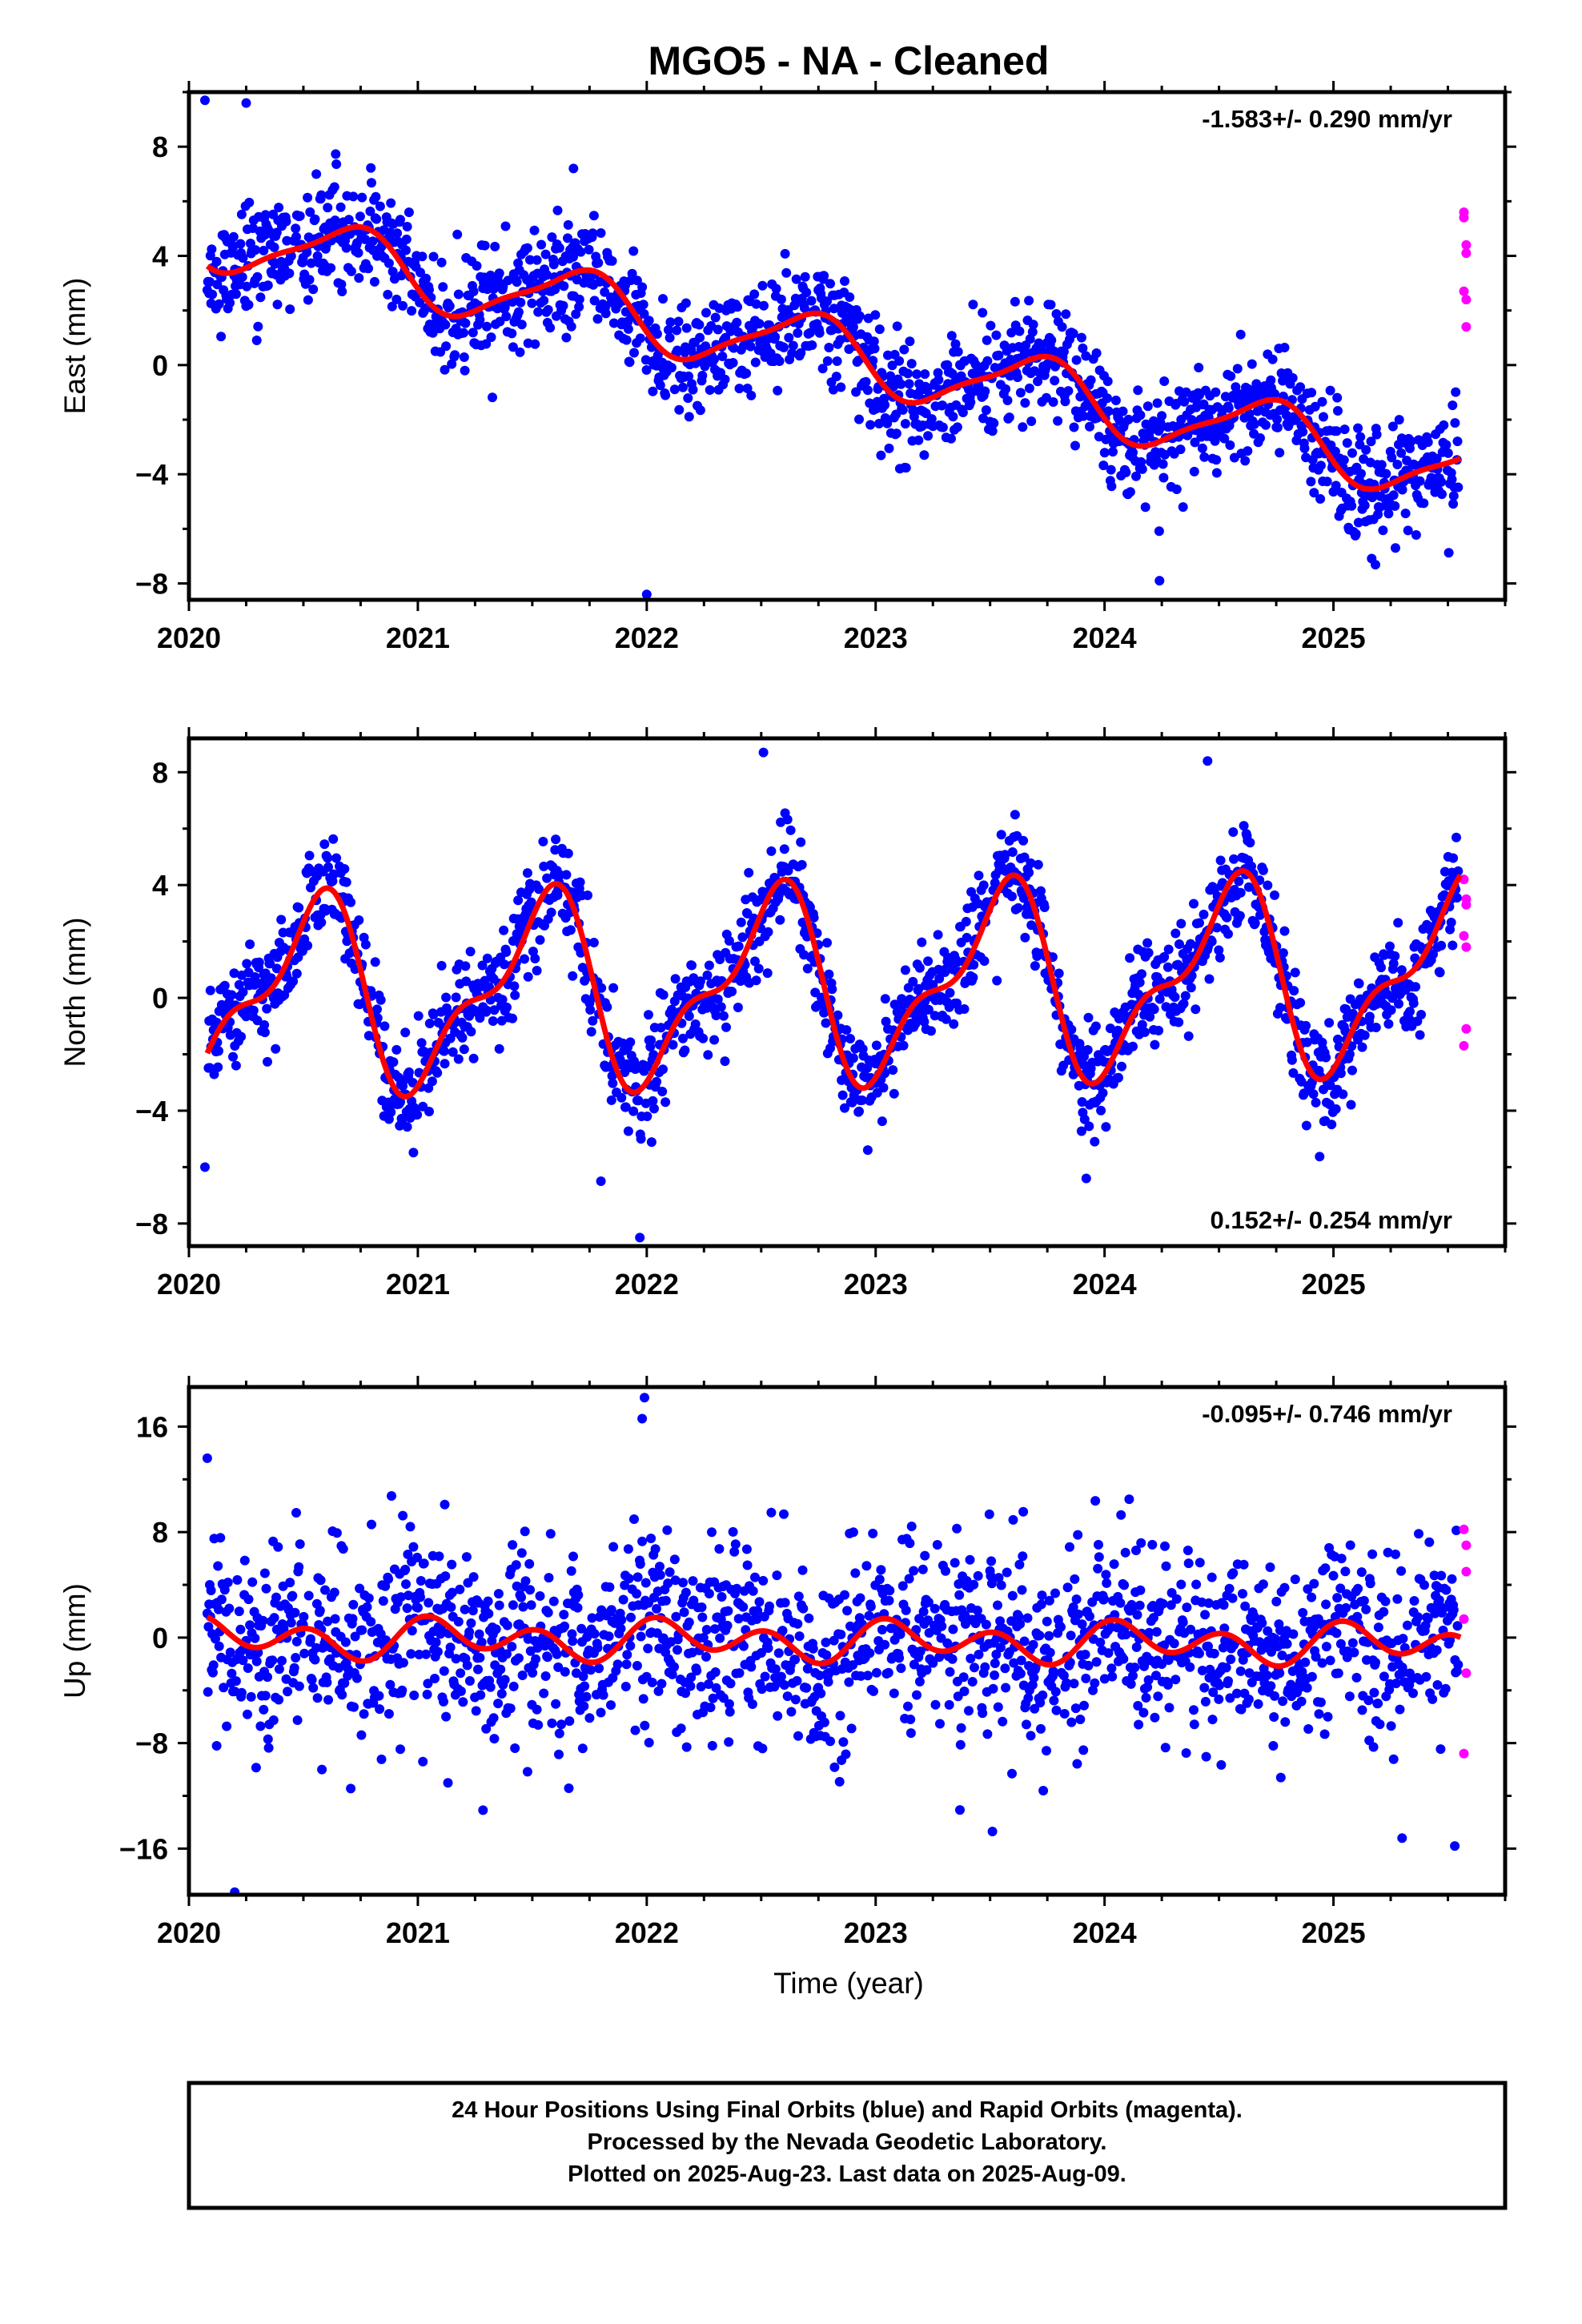 The height and width of the screenshot is (2324, 1582). What do you see at coordinates (151, 1224) in the screenshot?
I see `y-tick-label: −8` at bounding box center [151, 1224].